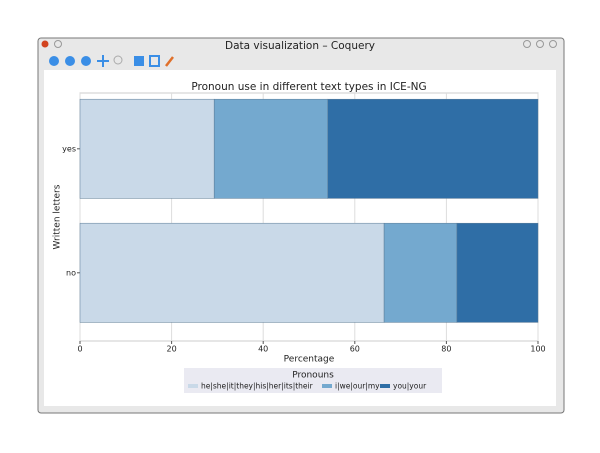 The height and width of the screenshot is (453, 600). What do you see at coordinates (313, 376) in the screenshot?
I see `legend-title: Pronouns` at bounding box center [313, 376].